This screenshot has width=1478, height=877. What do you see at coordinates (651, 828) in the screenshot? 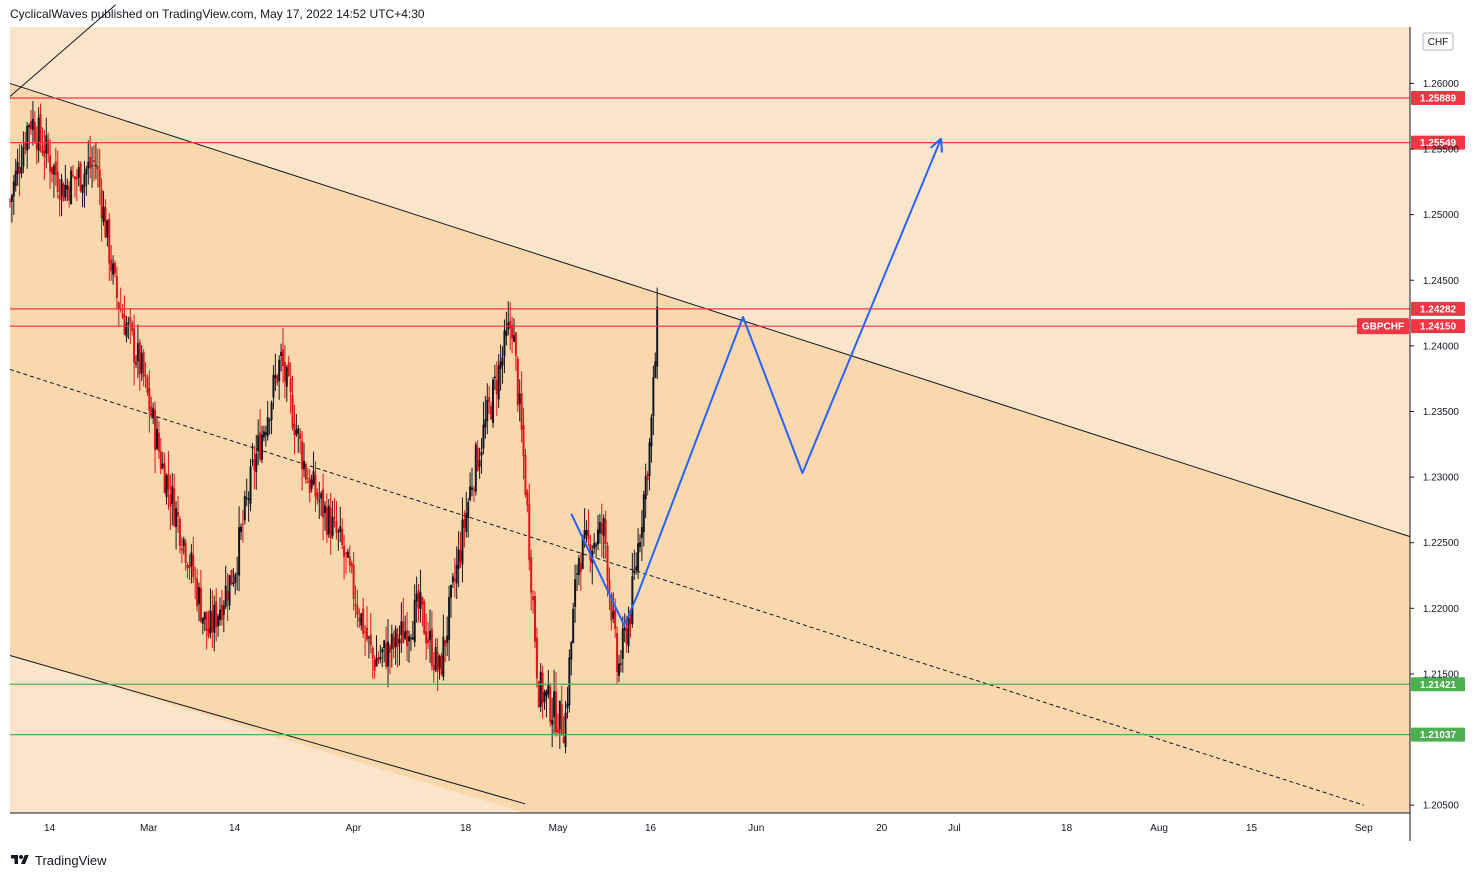
I see `x-tick-label: 16` at bounding box center [651, 828].